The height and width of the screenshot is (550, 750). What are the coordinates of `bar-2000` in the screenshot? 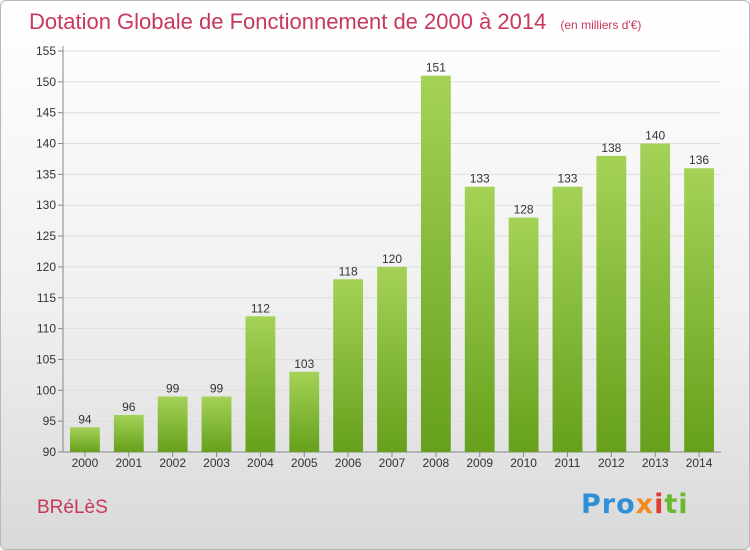 It's located at (85, 439).